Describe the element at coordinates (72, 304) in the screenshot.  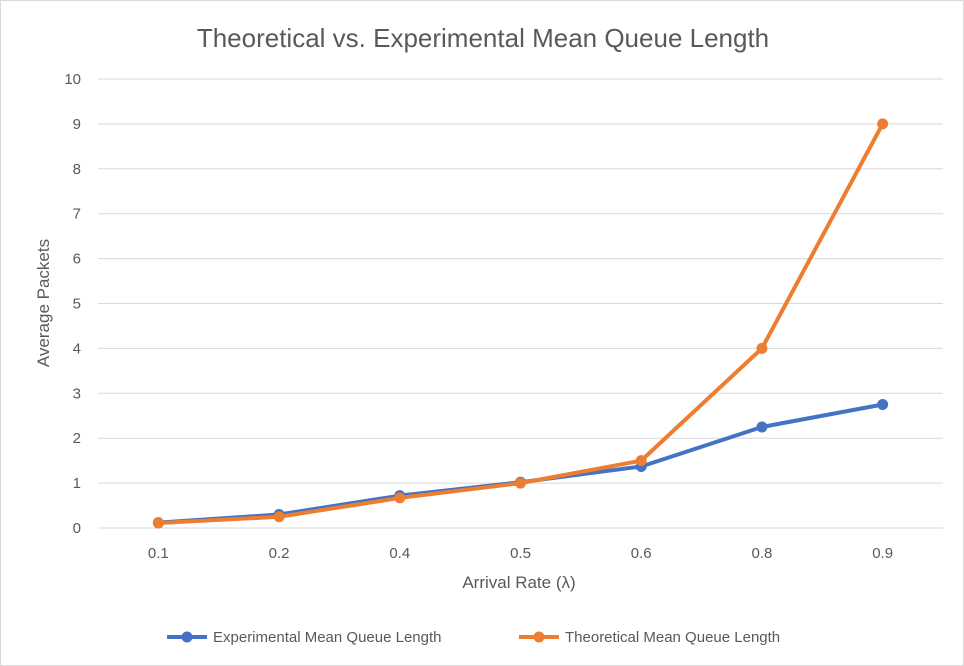
I see `y-axis-ticks: 0 1 2 3 4 5 6 7 8 9 10` at that location.